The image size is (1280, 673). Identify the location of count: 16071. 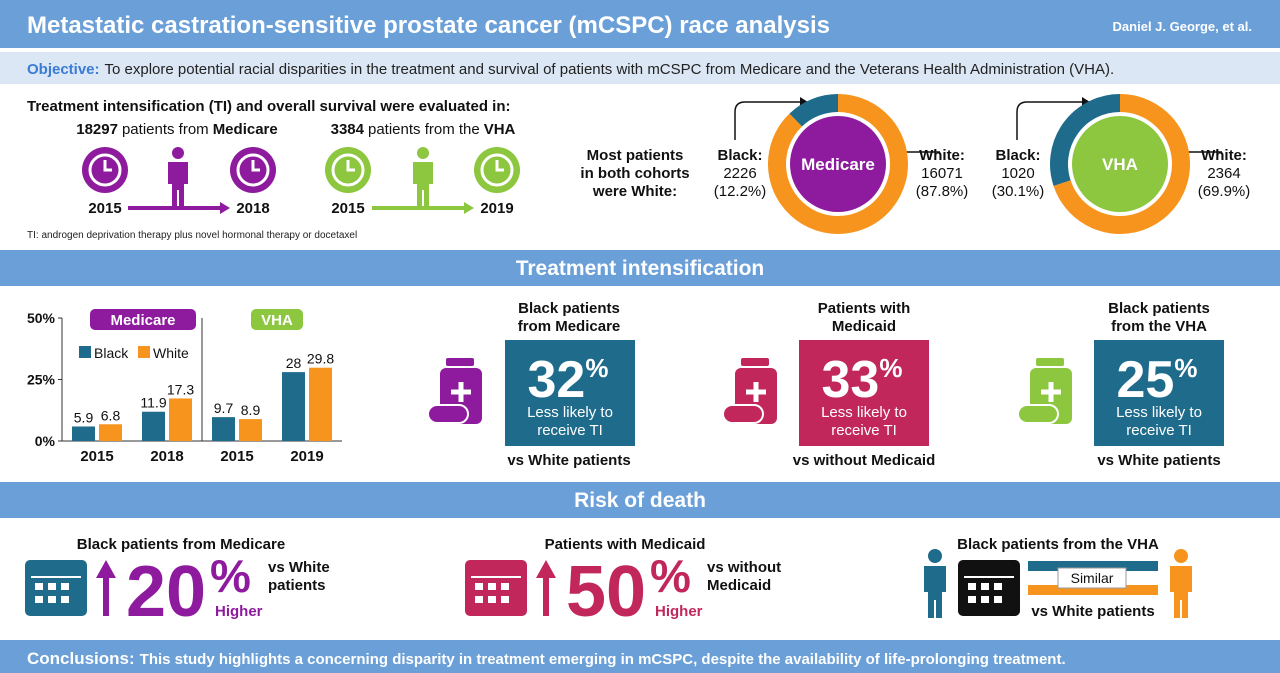
(942, 173).